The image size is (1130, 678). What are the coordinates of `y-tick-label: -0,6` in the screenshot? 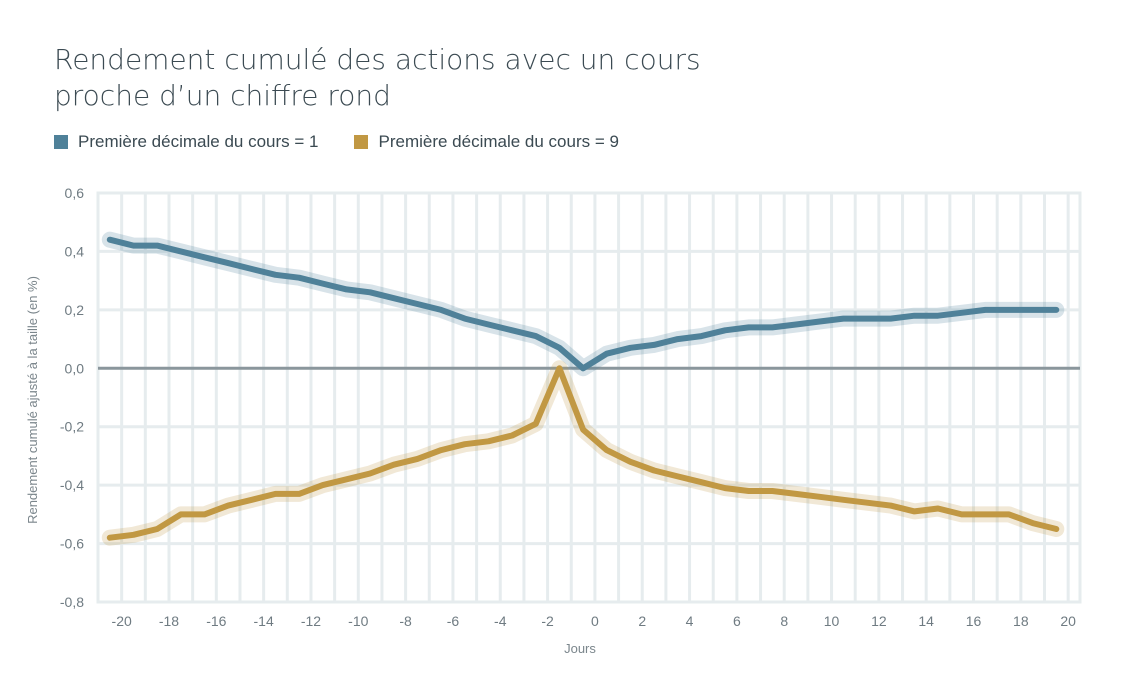 It's located at (72, 544).